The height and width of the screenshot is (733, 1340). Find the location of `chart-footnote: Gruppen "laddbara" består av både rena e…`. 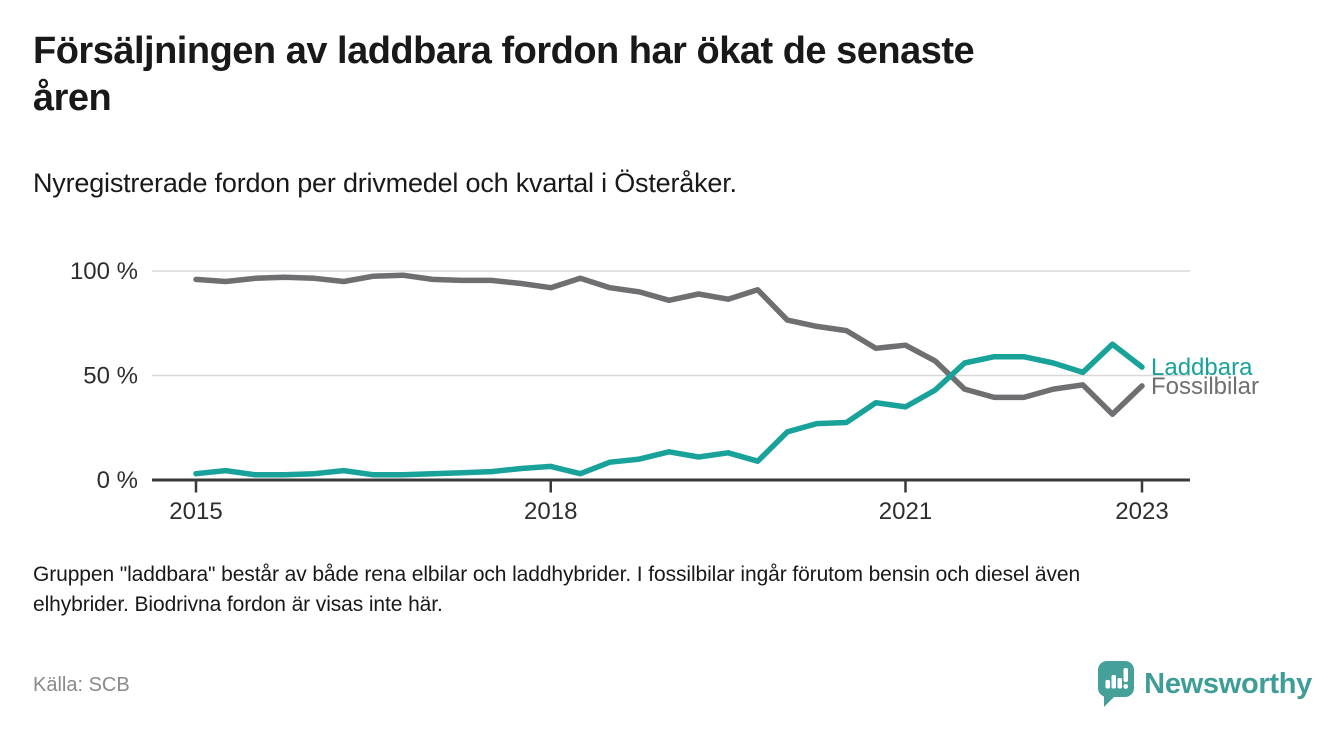

chart-footnote: Gruppen "laddbara" består av både rena e… is located at coordinates (666, 590).